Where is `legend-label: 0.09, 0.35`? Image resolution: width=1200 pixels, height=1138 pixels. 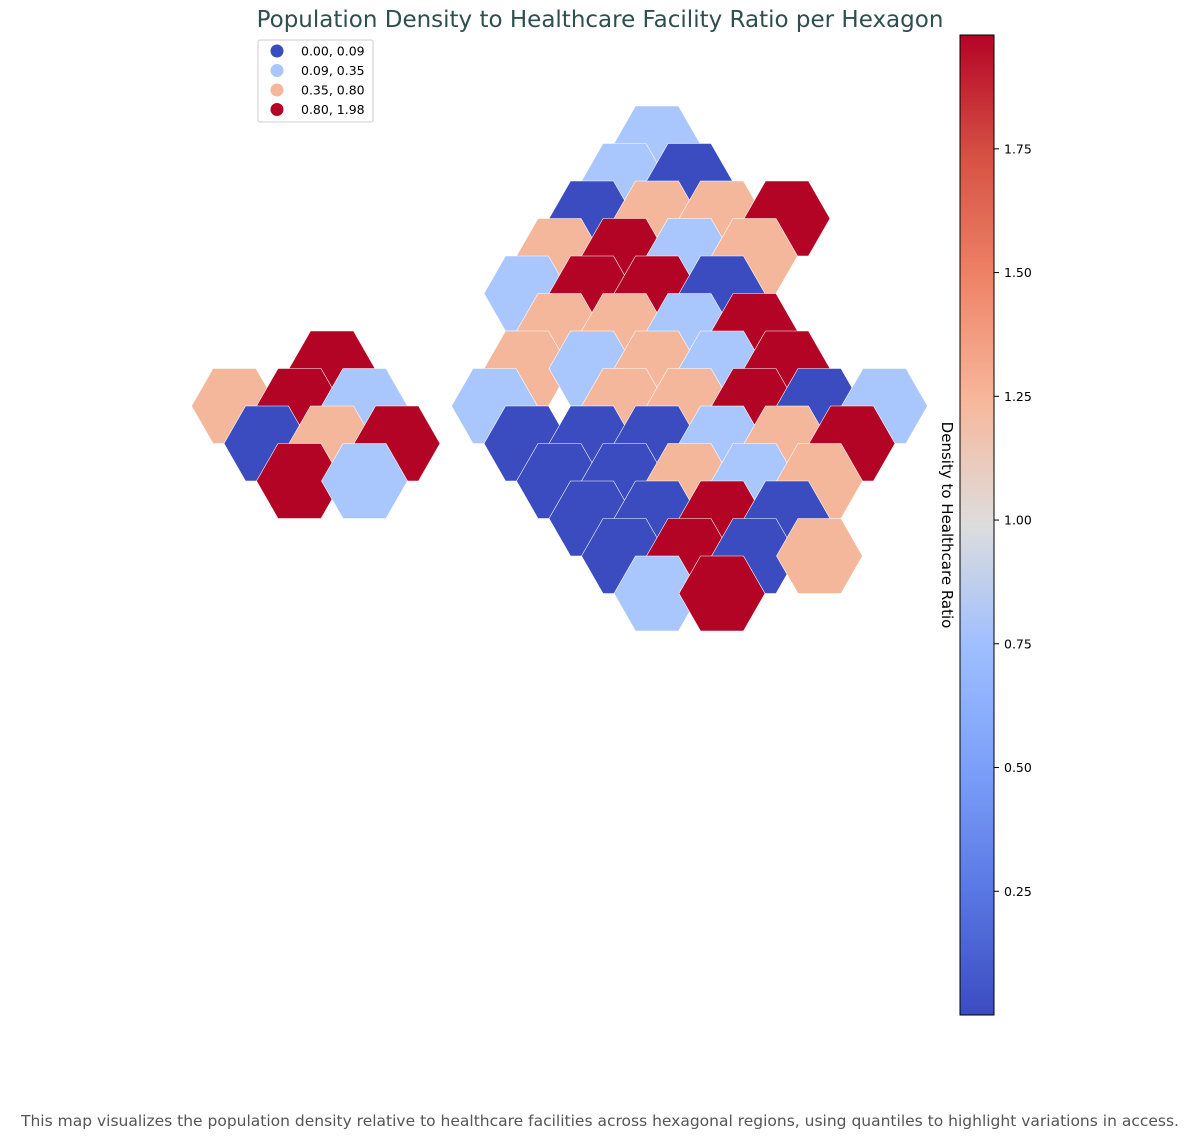
legend-label: 0.09, 0.35 is located at coordinates (333, 70).